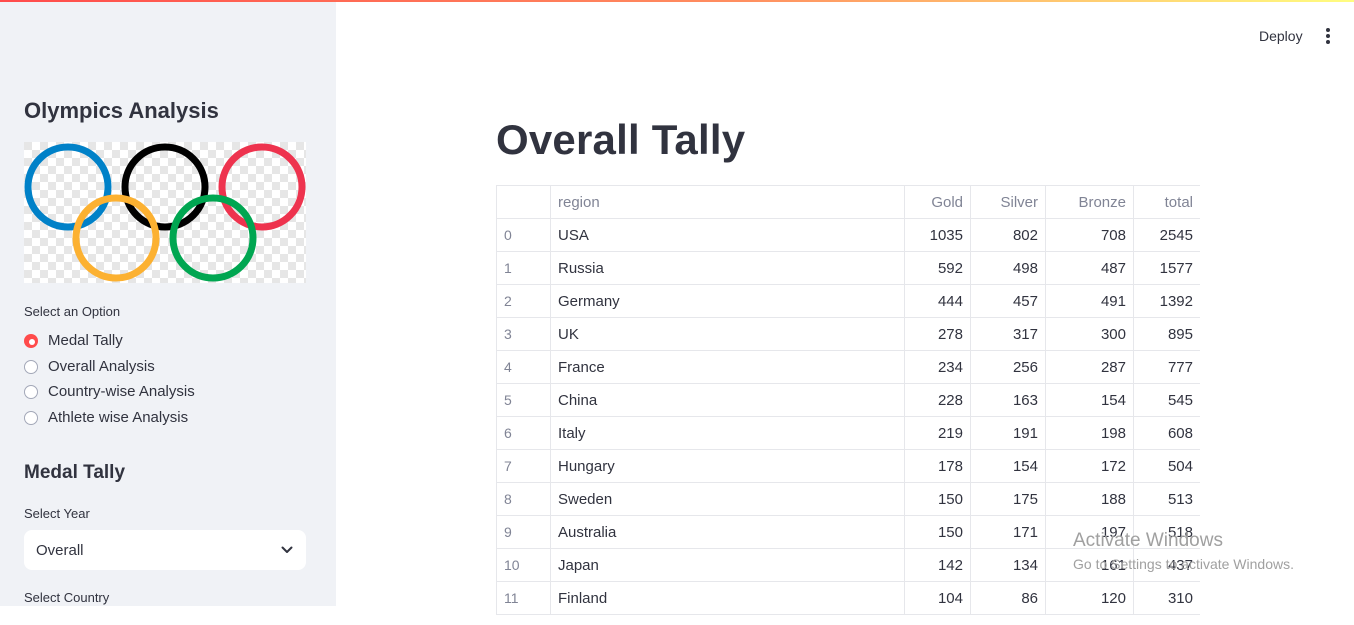 This screenshot has width=1354, height=625. I want to click on column-header-silver: Silver, so click(1008, 202).